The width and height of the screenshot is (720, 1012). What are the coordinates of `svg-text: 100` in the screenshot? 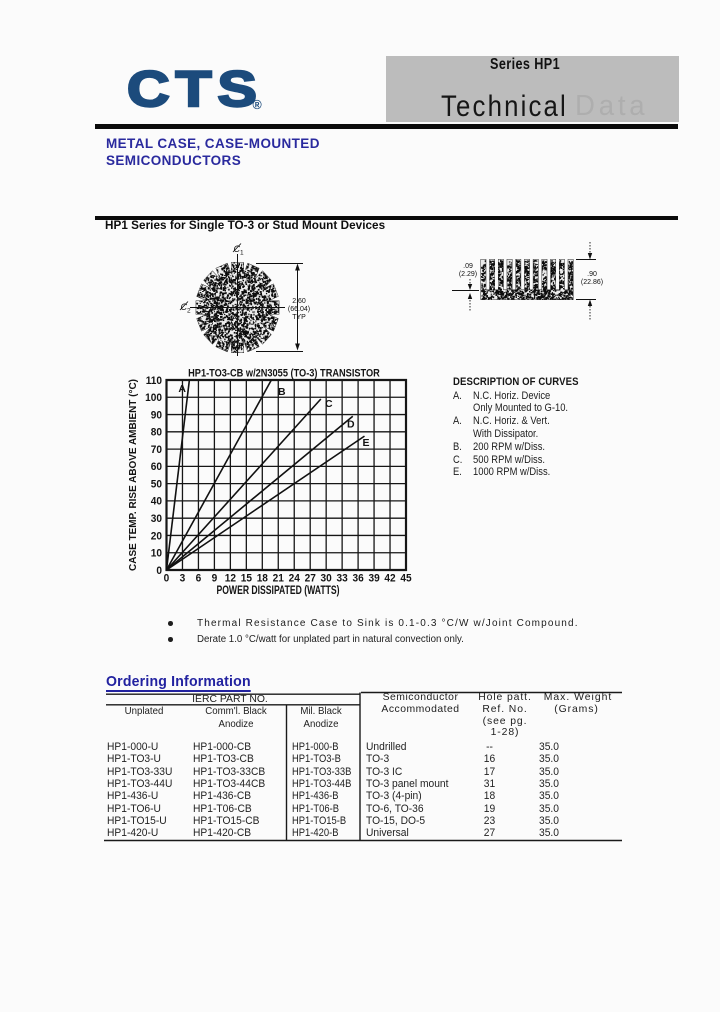 It's located at (153, 398).